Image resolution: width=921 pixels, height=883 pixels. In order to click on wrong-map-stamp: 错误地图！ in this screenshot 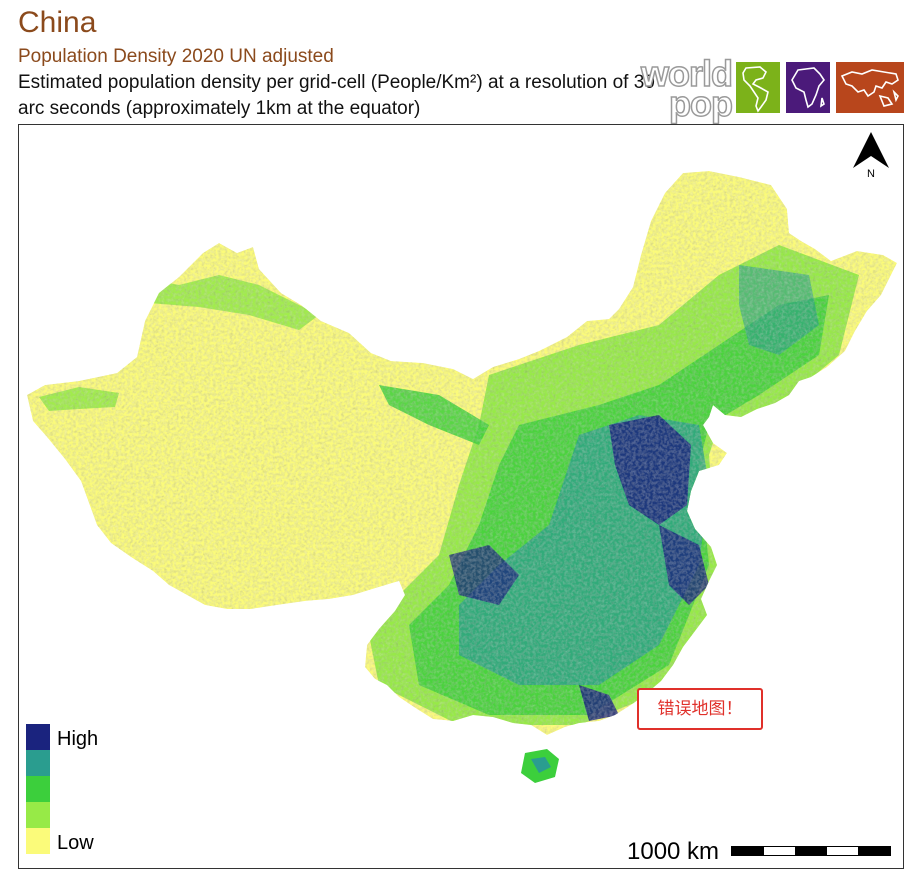, I will do `click(700, 709)`.